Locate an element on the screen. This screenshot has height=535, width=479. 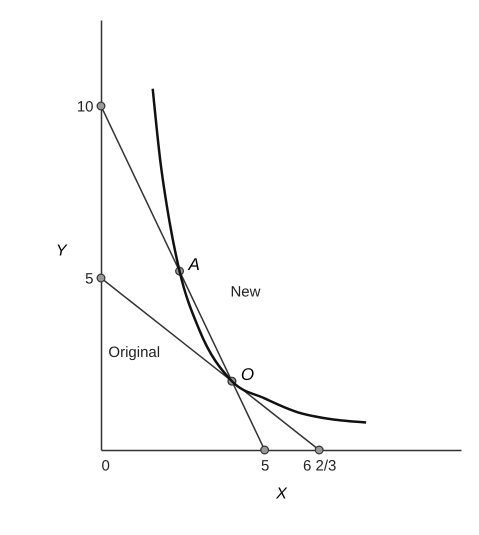
x-tick-label: 6 2/3 is located at coordinates (319, 466).